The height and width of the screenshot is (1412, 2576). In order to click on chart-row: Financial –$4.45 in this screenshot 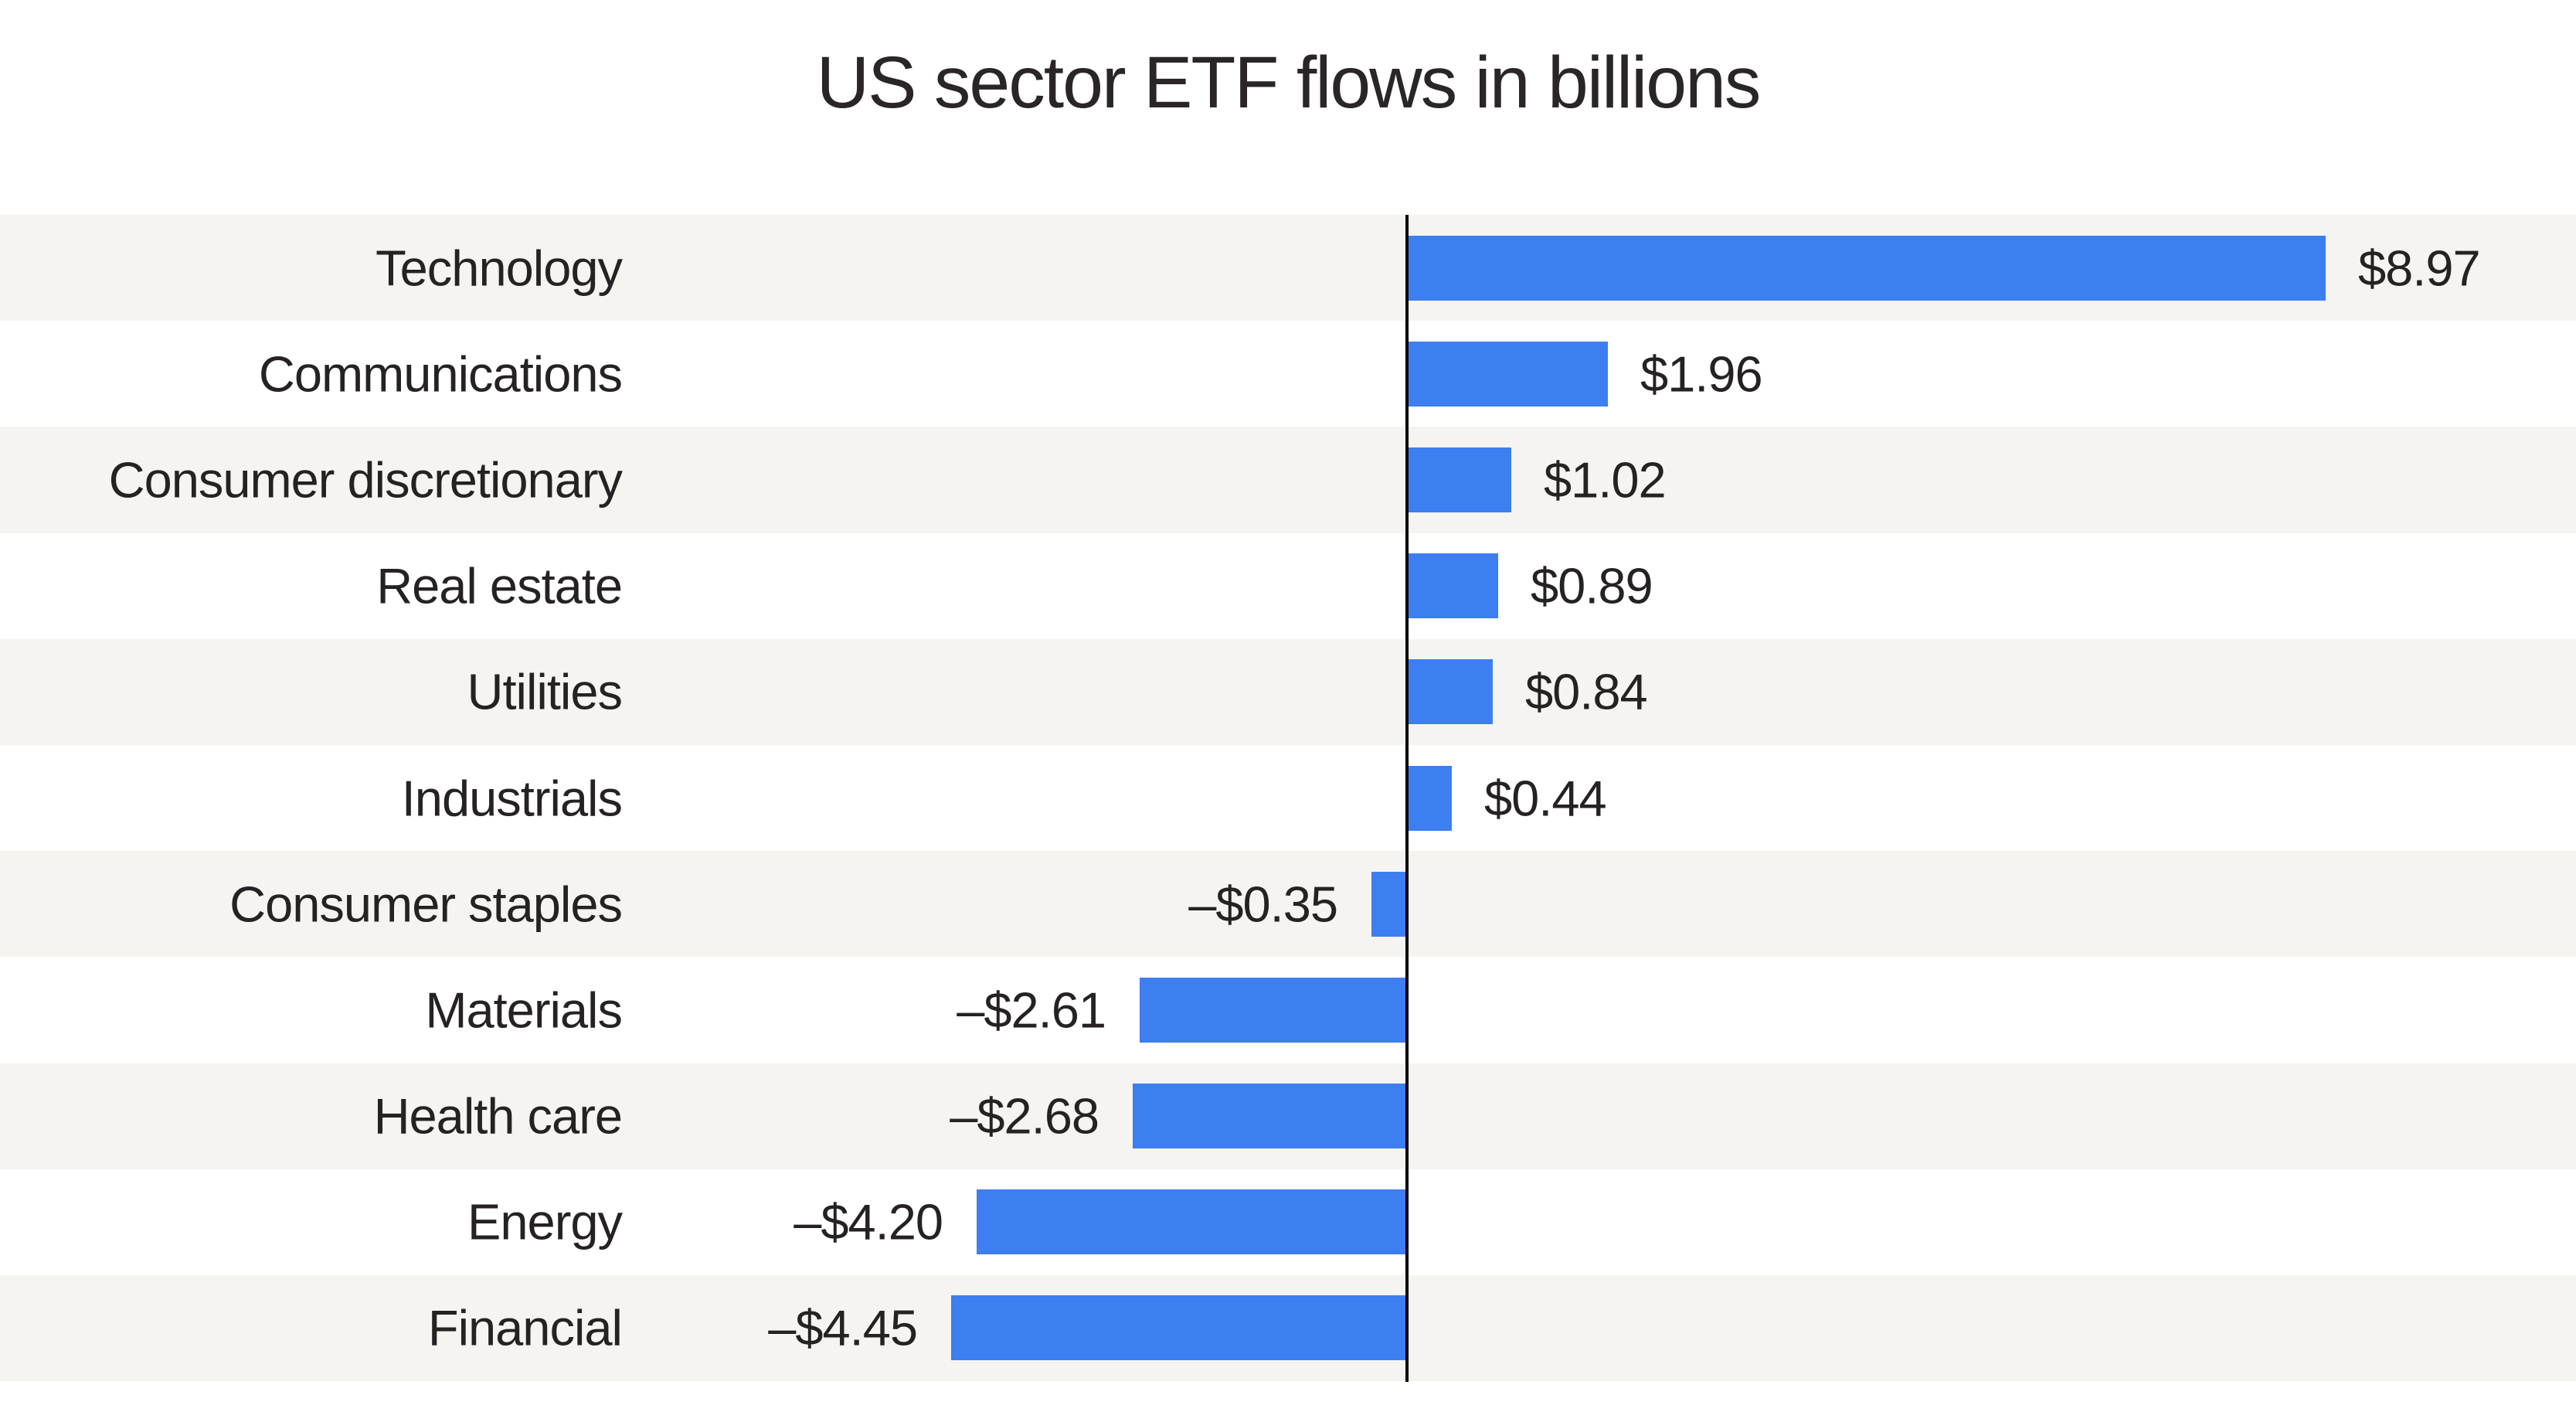, I will do `click(1288, 1328)`.